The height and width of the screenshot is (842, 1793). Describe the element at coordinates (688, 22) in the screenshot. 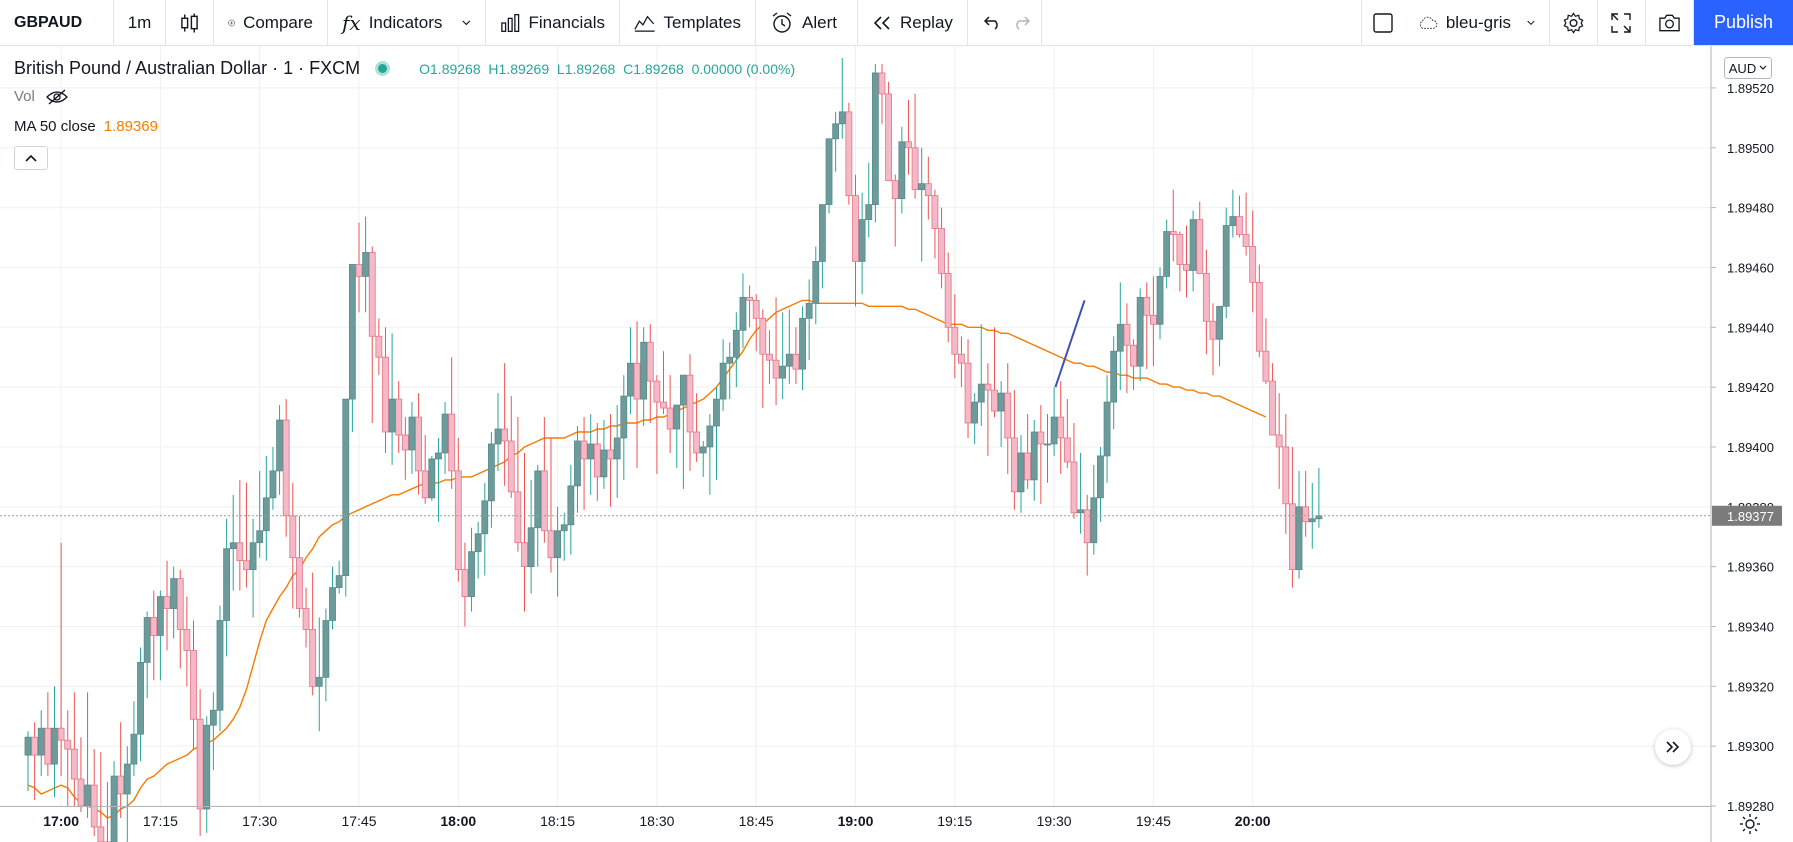

I see `templates-button: Templates` at that location.